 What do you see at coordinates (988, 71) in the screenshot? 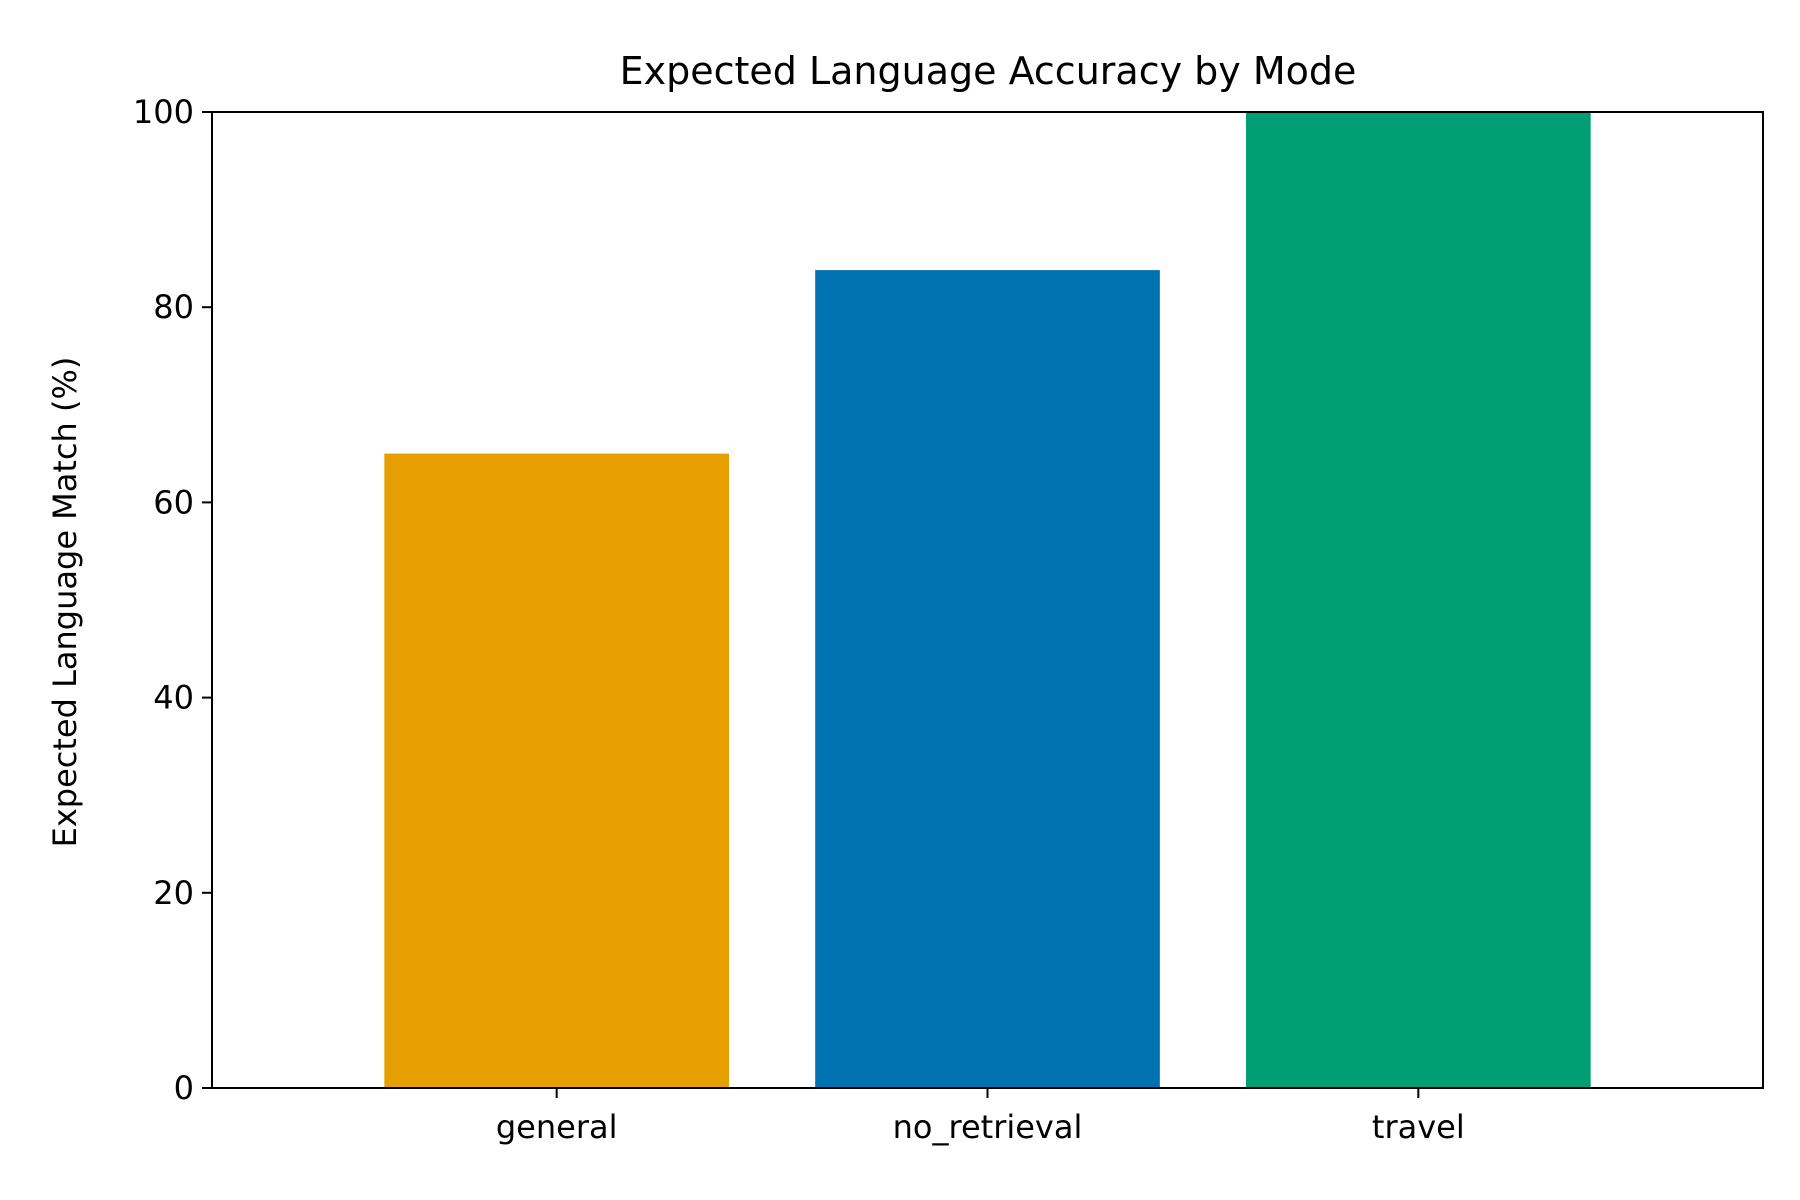
I see `chart-title: Expected Language Accuracy by Mode` at bounding box center [988, 71].